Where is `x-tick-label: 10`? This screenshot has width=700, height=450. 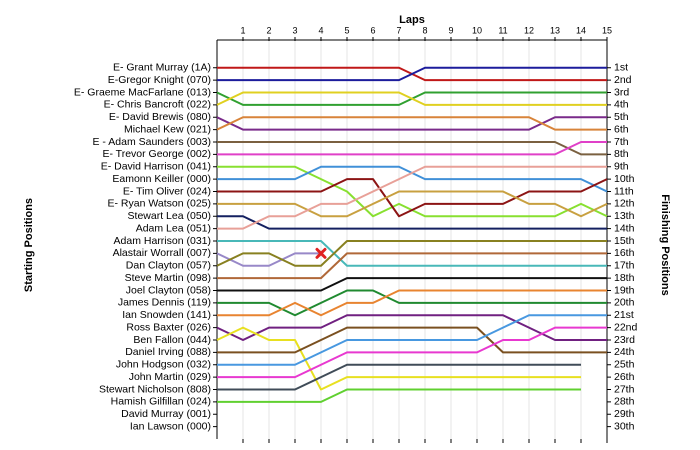
x-tick-label: 10 is located at coordinates (477, 30).